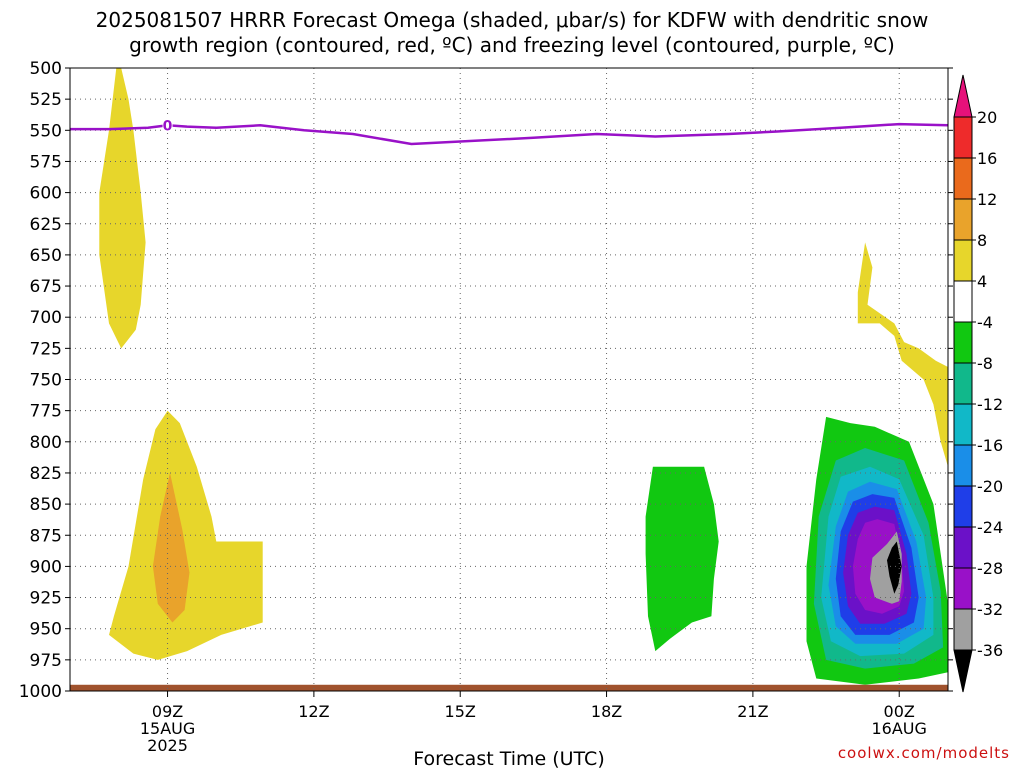 The height and width of the screenshot is (768, 1024). Describe the element at coordinates (899, 711) in the screenshot. I see `x-tick-label: 00Z` at that location.